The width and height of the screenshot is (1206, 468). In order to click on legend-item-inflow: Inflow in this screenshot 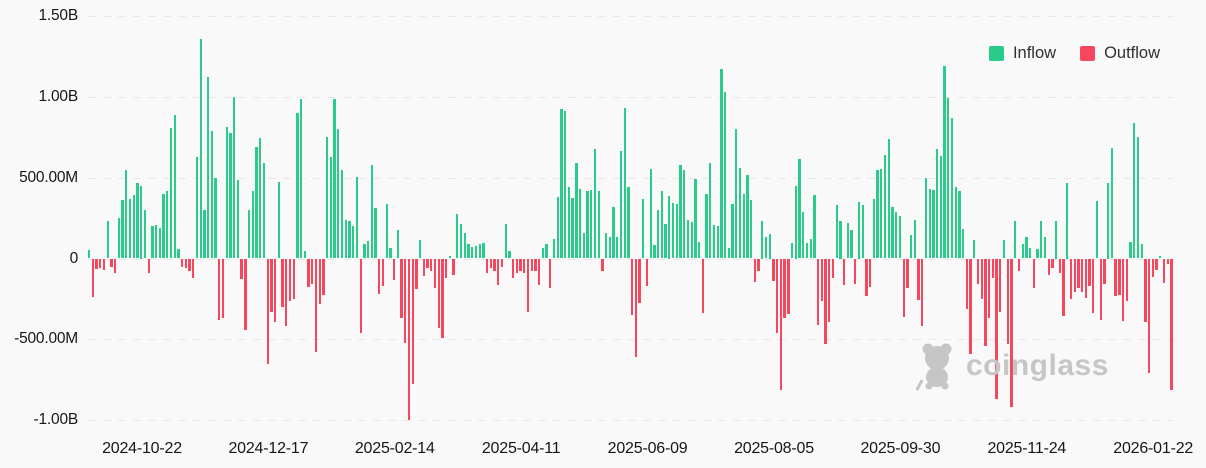, I will do `click(1022, 53)`.